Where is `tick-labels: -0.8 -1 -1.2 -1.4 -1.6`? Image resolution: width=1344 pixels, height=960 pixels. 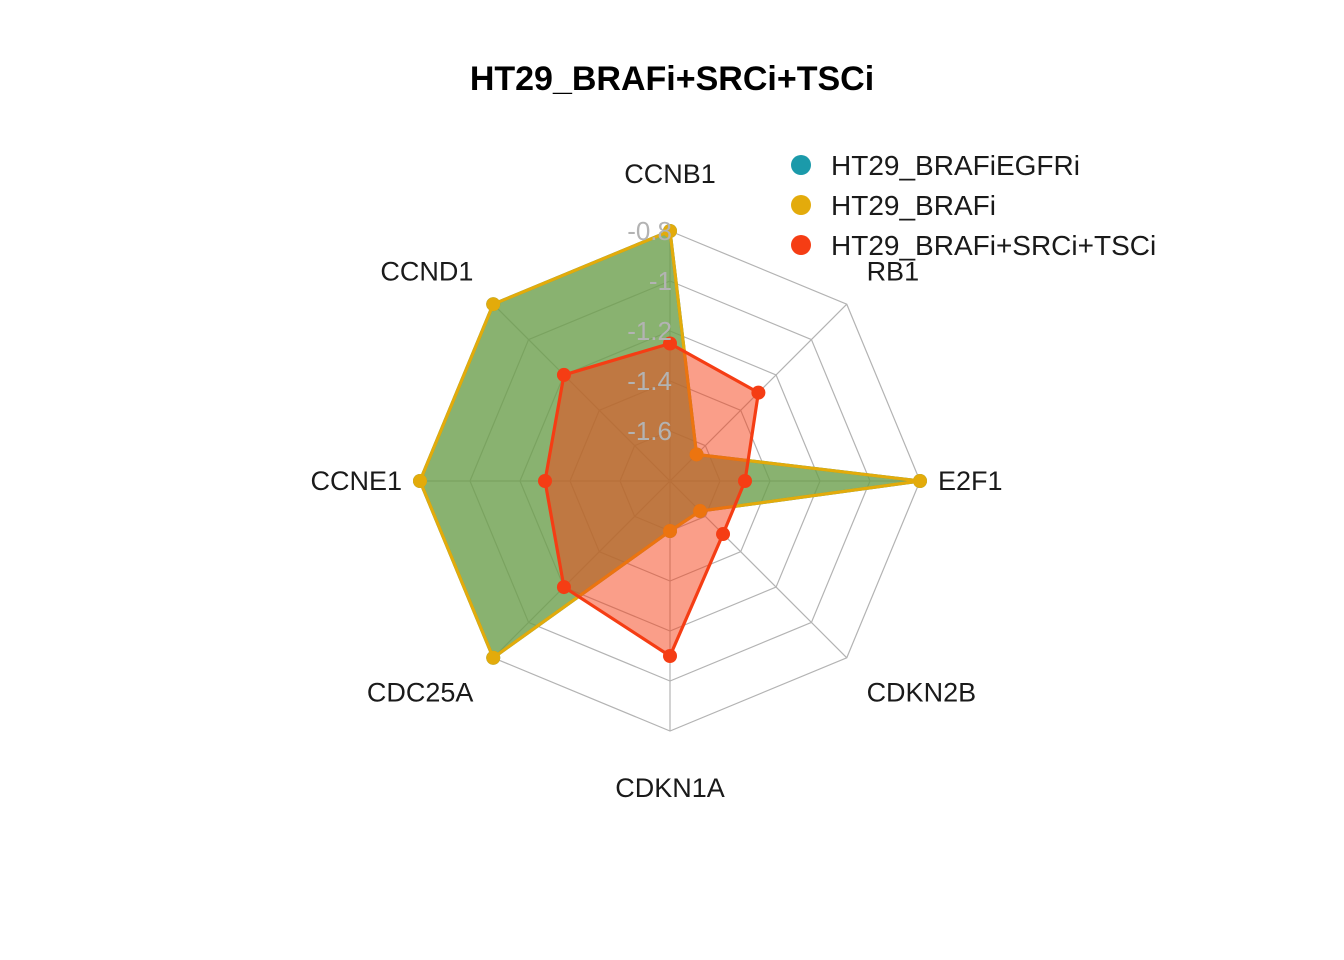
tick-labels: -0.8 -1 -1.2 -1.4 -1.6 is located at coordinates (649, 331).